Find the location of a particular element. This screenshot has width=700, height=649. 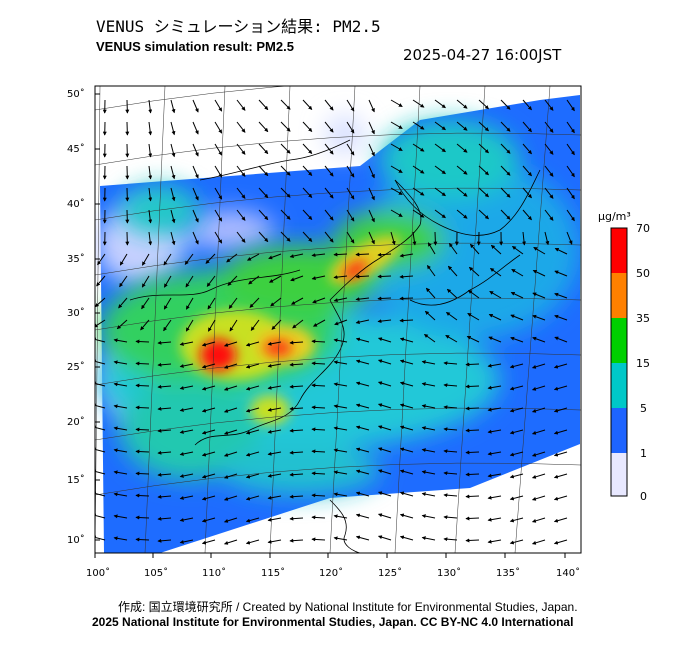

colorbar-unit-label: μg/m³ is located at coordinates (614, 216).